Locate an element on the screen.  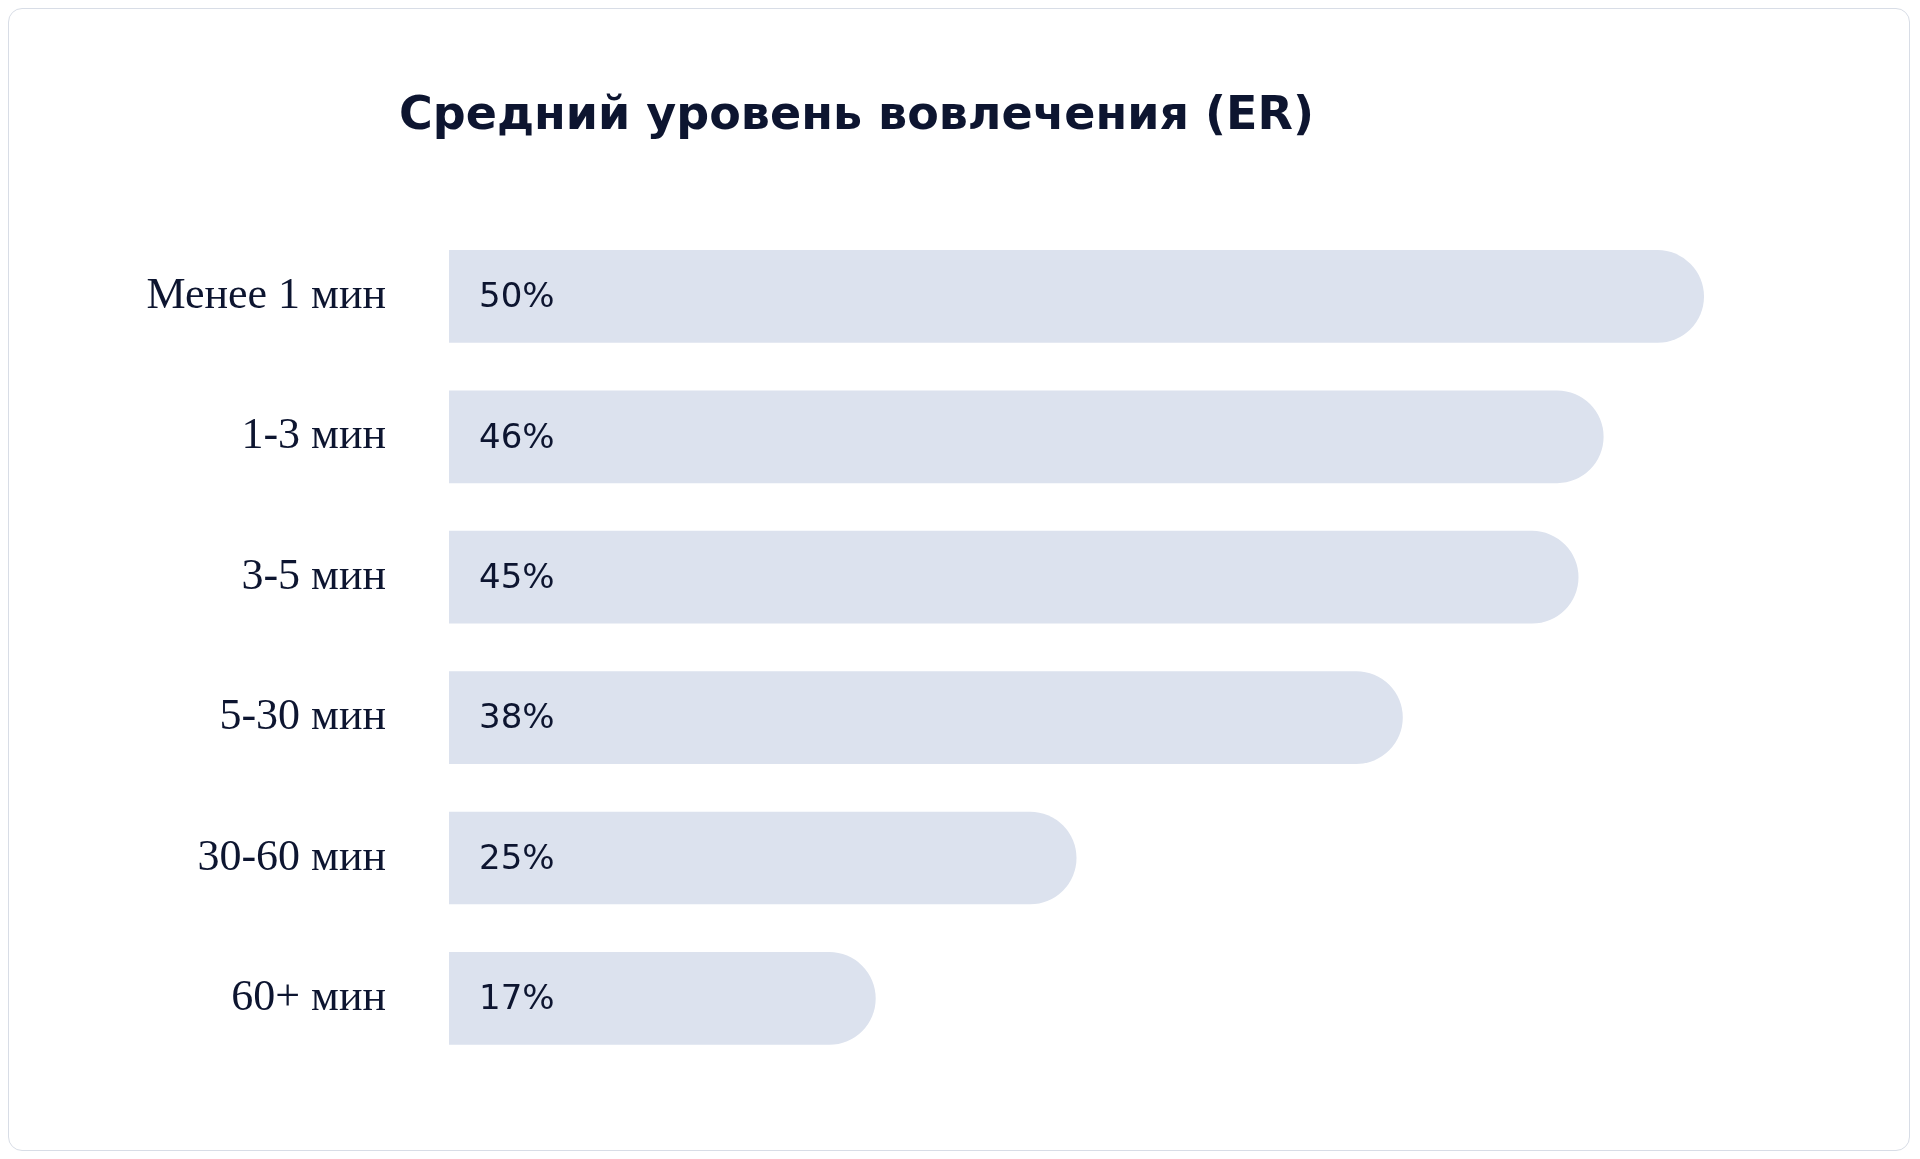
y-tick-label: 1-3 мин is located at coordinates (313, 434).